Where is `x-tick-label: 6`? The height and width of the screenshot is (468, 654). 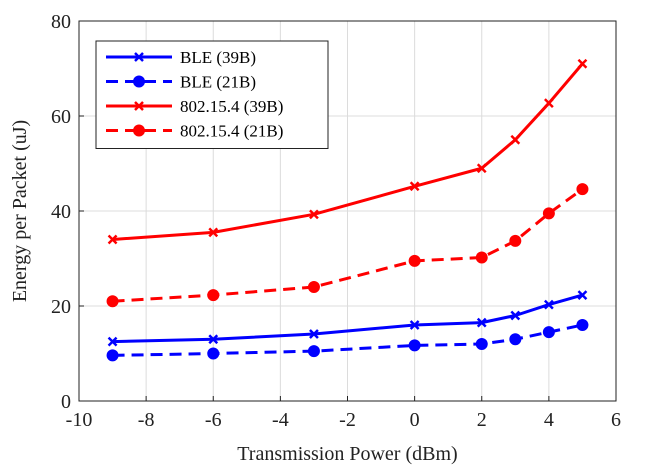 x-tick-label: 6 is located at coordinates (616, 420).